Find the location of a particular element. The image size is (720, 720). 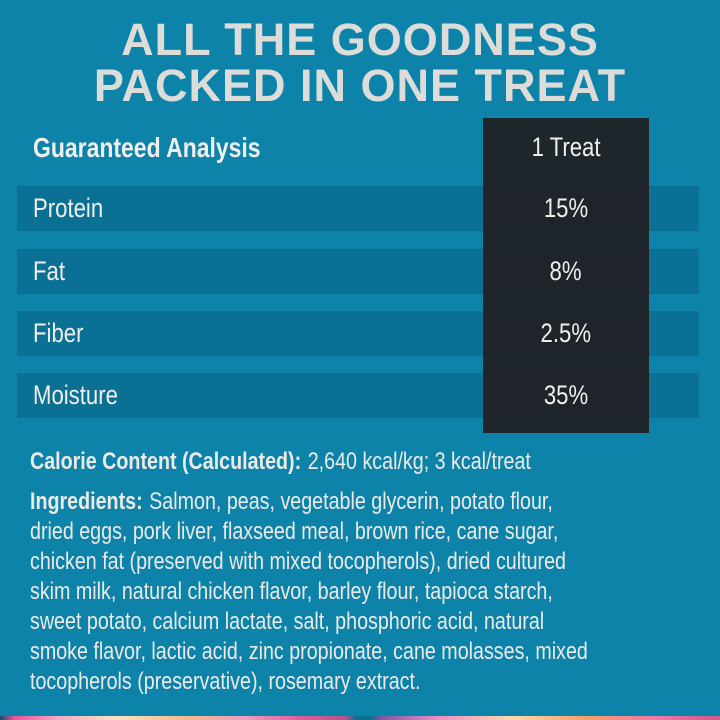

column-header-cell: 1 Treat is located at coordinates (566, 147).